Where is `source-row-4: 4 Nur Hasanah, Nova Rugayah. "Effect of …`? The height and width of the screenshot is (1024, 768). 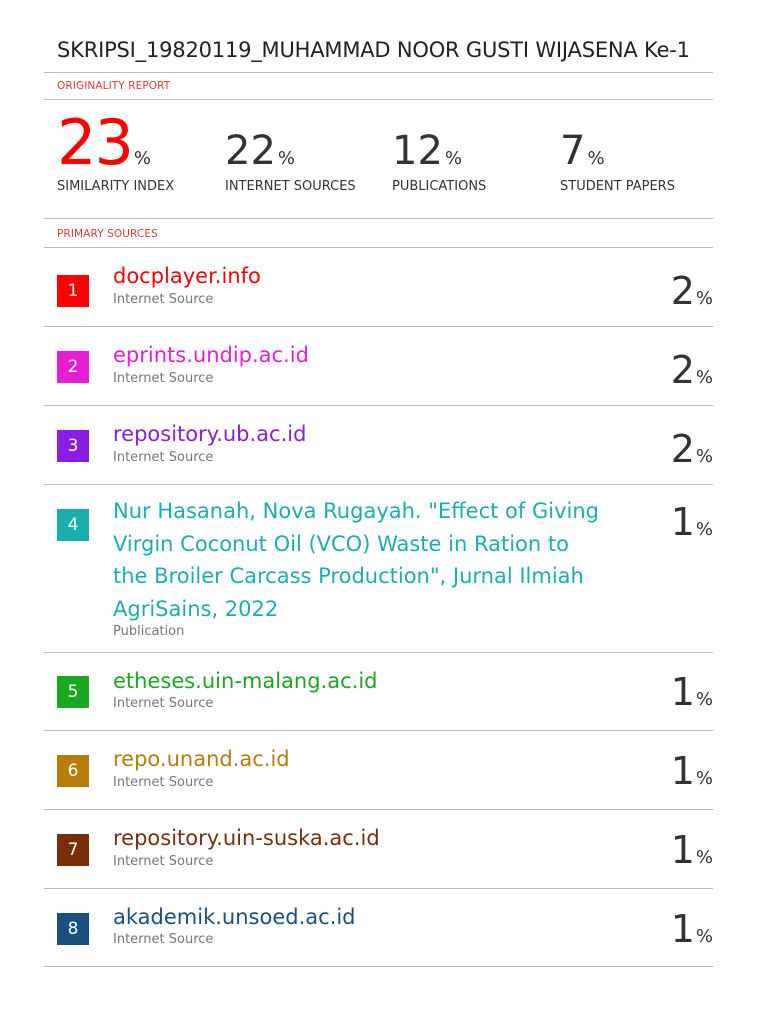 source-row-4: 4 Nur Hasanah, Nova Rugayah. "Effect of … is located at coordinates (378, 569).